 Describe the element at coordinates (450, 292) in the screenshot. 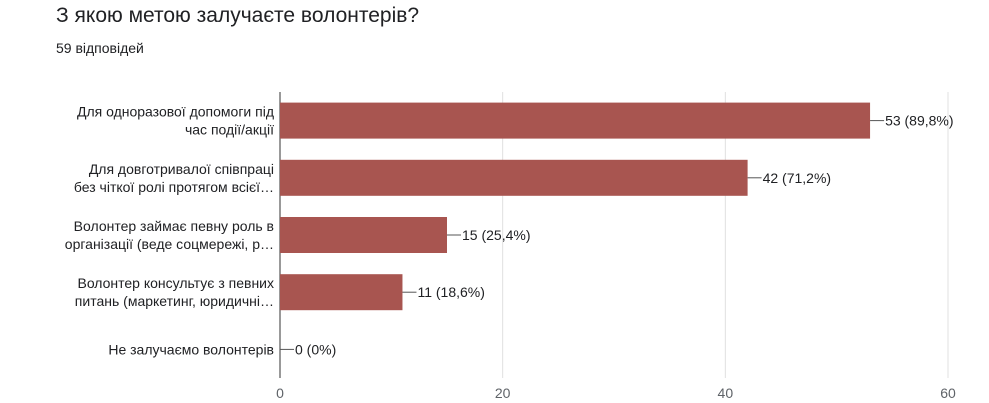

I see `value-label: 11 (18,6%)` at that location.